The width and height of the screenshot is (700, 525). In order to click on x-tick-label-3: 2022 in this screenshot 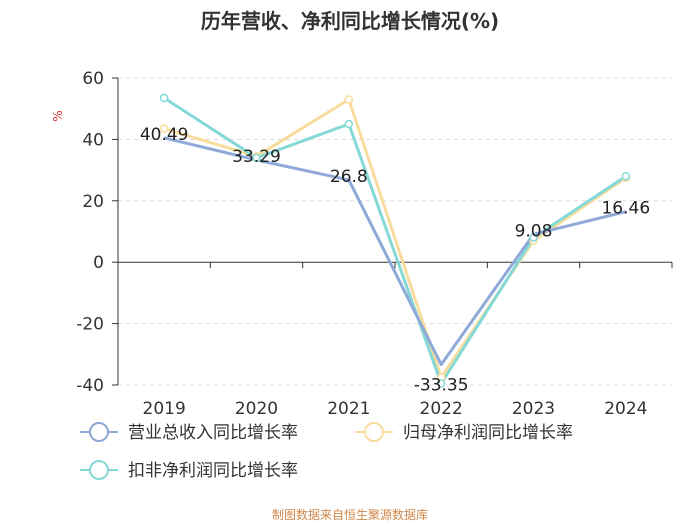, I will do `click(441, 409)`.